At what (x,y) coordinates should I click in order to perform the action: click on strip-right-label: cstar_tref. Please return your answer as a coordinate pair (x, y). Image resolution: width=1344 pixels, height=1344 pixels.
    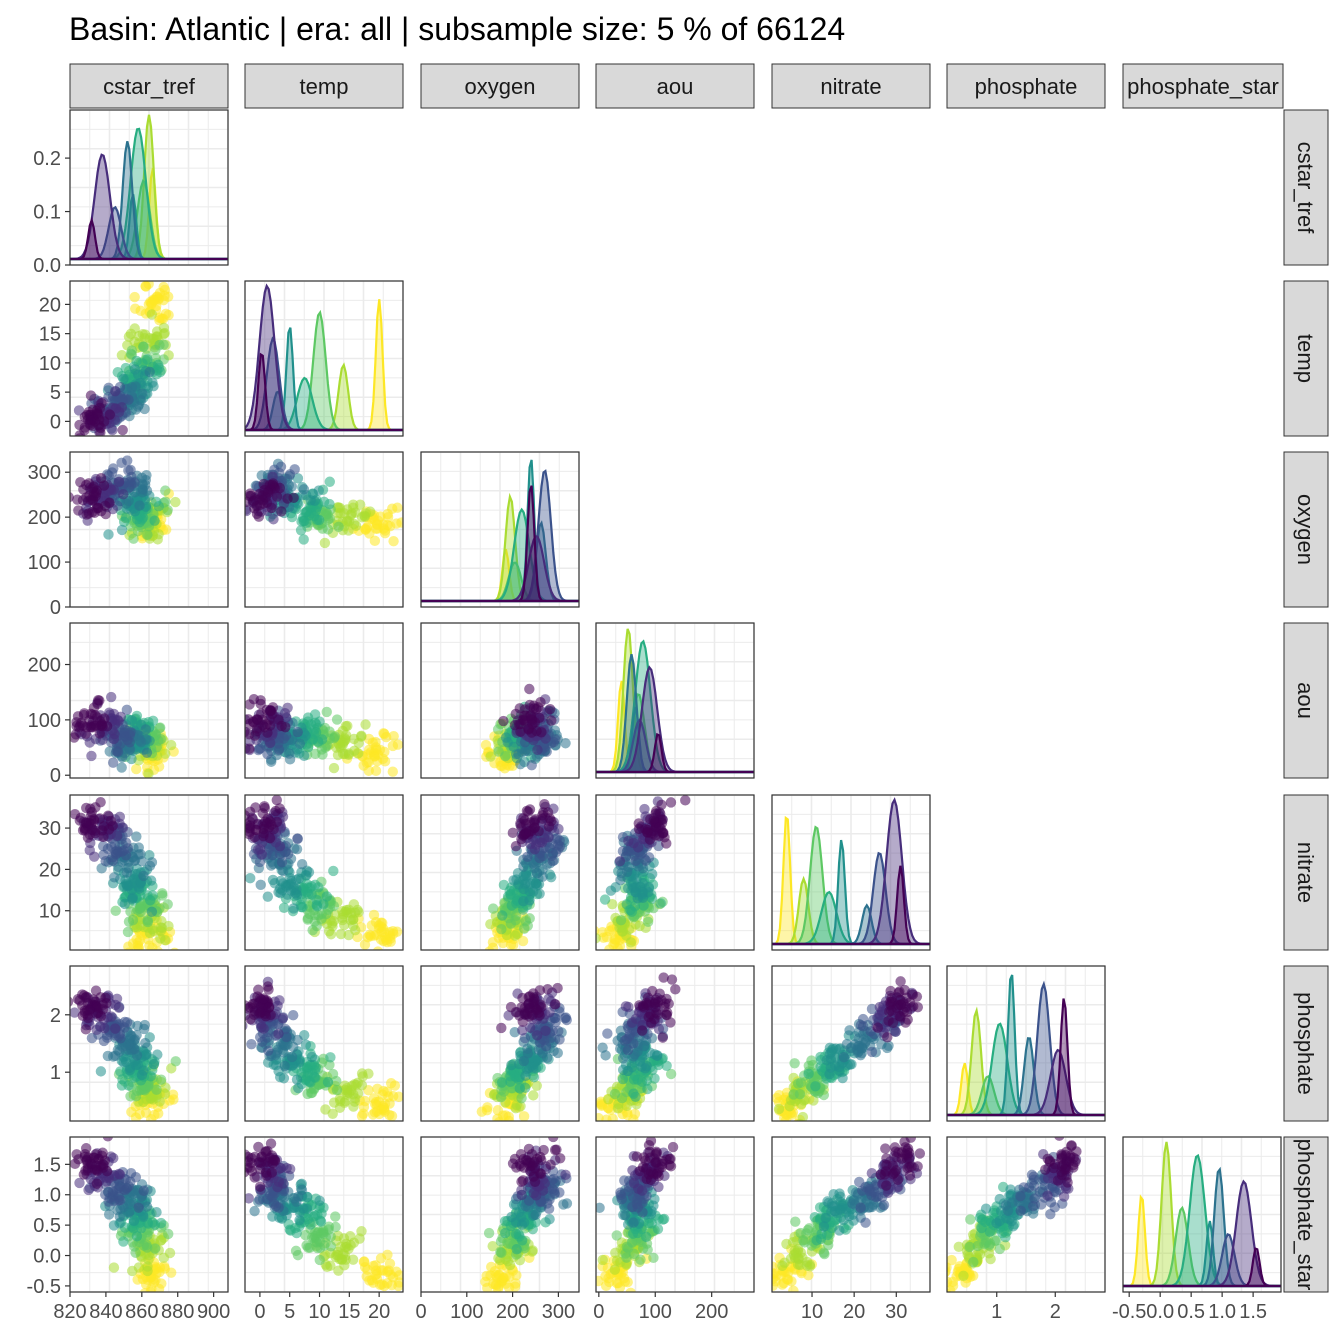
    Looking at the image, I should click on (1305, 188).